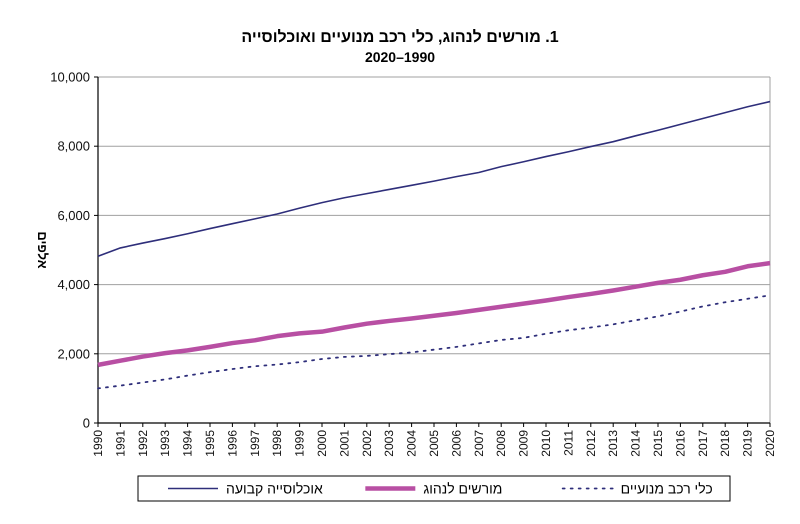  I want to click on x-tick-label: 1999, so click(299, 443).